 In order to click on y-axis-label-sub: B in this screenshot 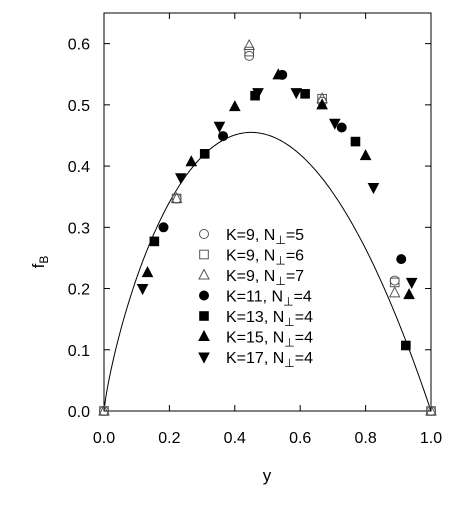, I will do `click(44, 260)`.